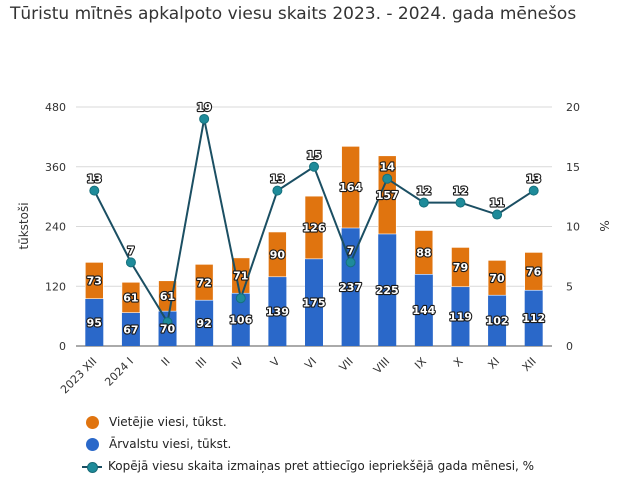  I want to click on x-tick-label: III, so click(201, 363).